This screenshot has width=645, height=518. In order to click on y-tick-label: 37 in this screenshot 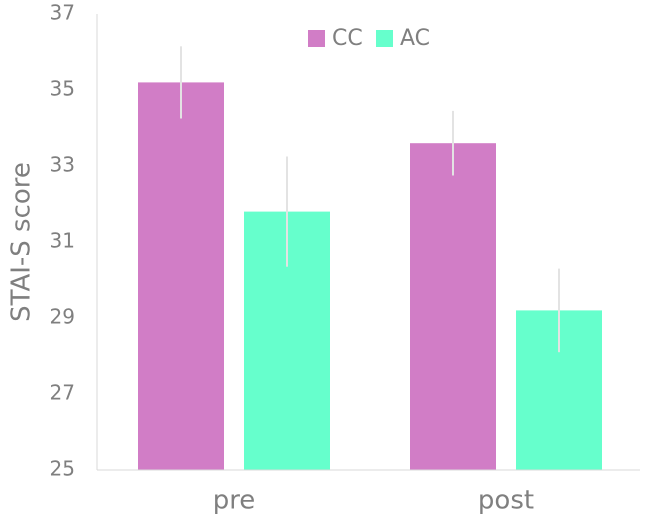, I will do `click(62, 13)`.